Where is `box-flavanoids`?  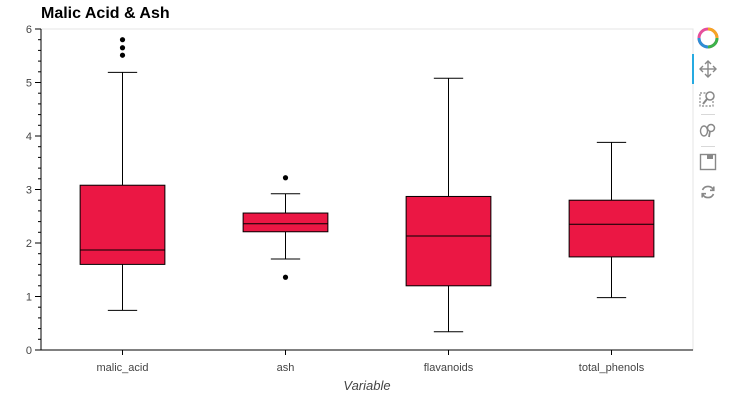
box-flavanoids is located at coordinates (448, 205).